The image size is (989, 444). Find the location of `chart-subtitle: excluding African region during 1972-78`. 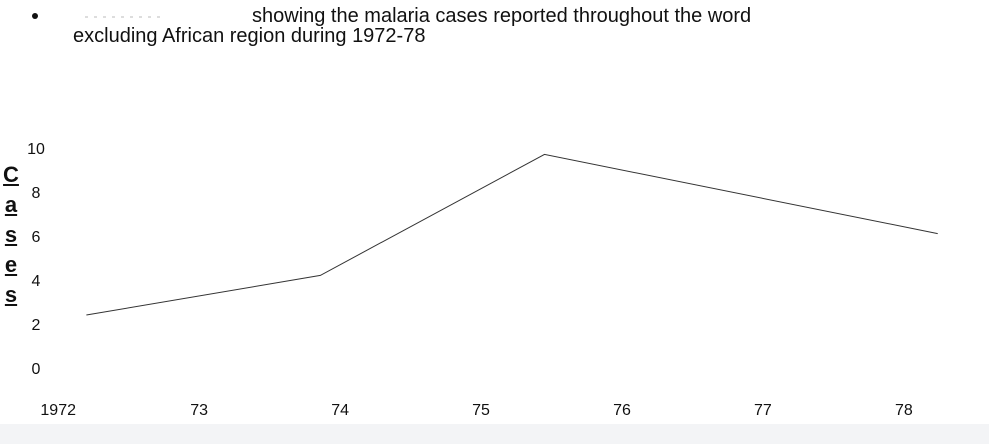

chart-subtitle: excluding African region during 1972-78 is located at coordinates (249, 36).